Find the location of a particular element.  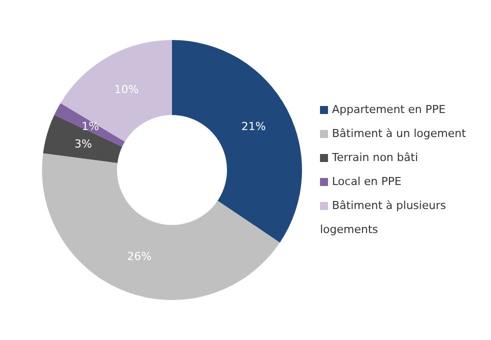

data-label: 21% is located at coordinates (253, 127).